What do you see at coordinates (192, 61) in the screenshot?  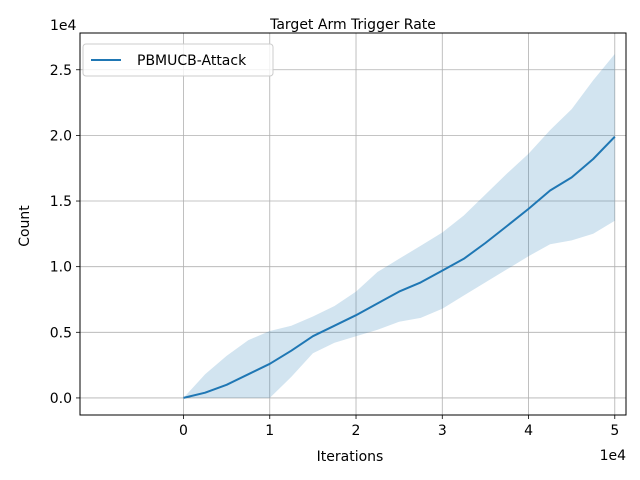 I see `legend-label: PBMUCB-Attack` at bounding box center [192, 61].